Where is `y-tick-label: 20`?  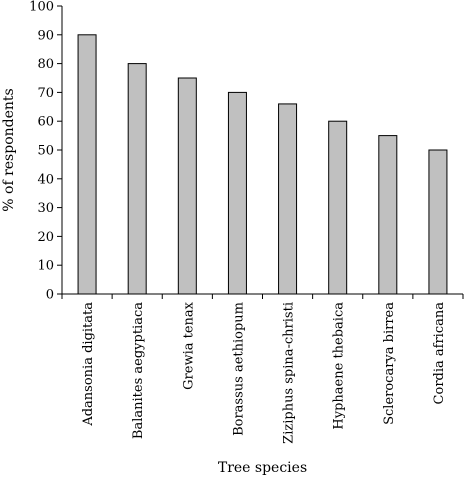
y-tick-label: 20 is located at coordinates (45, 237).